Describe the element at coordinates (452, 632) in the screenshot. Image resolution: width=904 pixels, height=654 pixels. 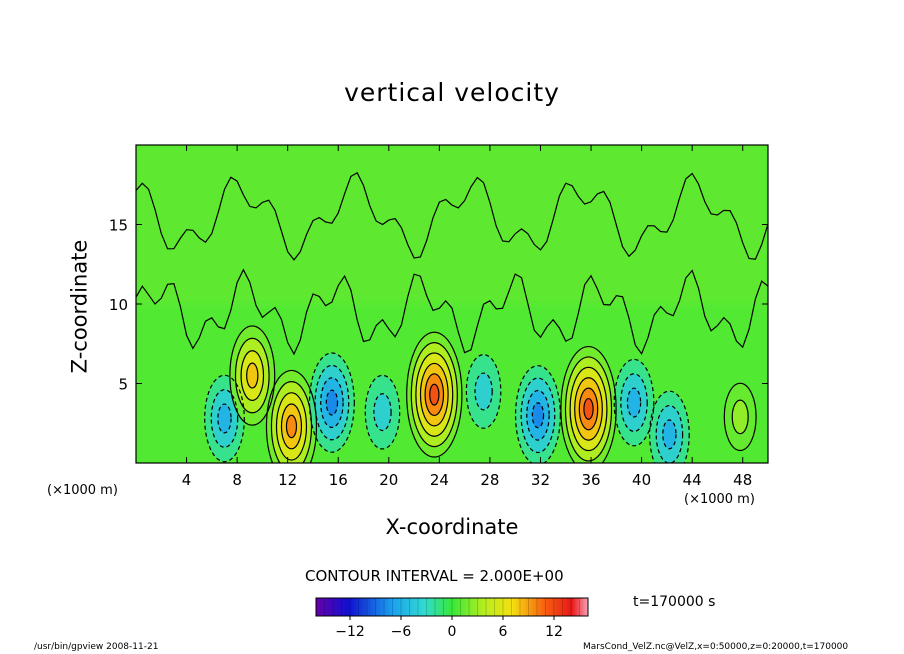
I see `colorbar-tick-label: 0` at that location.